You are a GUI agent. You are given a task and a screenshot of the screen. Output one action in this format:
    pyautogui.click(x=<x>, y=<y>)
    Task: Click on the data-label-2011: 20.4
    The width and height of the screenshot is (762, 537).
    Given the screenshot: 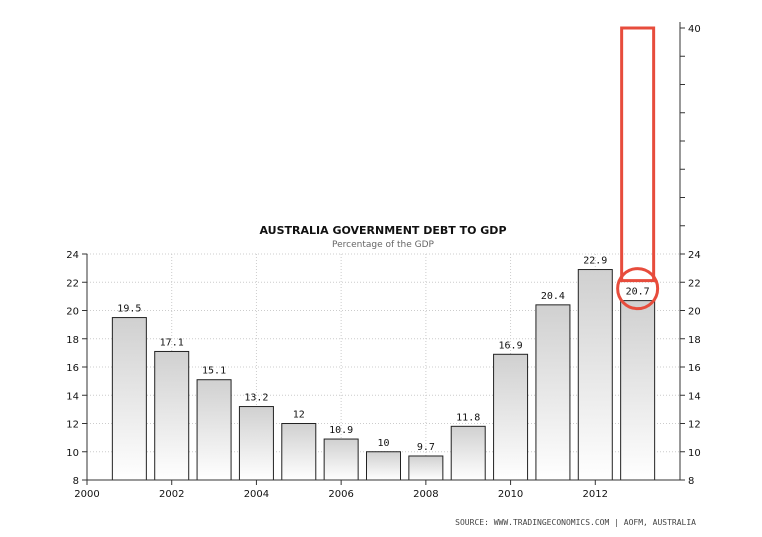 What is the action you would take?
    pyautogui.click(x=553, y=296)
    